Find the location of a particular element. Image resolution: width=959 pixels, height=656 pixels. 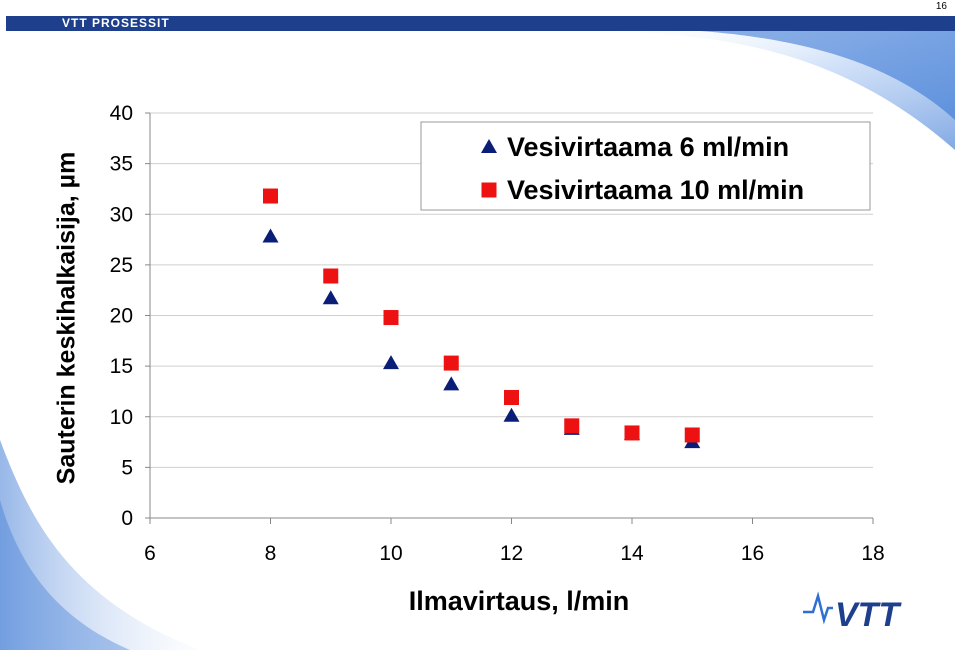

y-axis-label: Sauterin keskihalkaisija, µm is located at coordinates (66, 318).